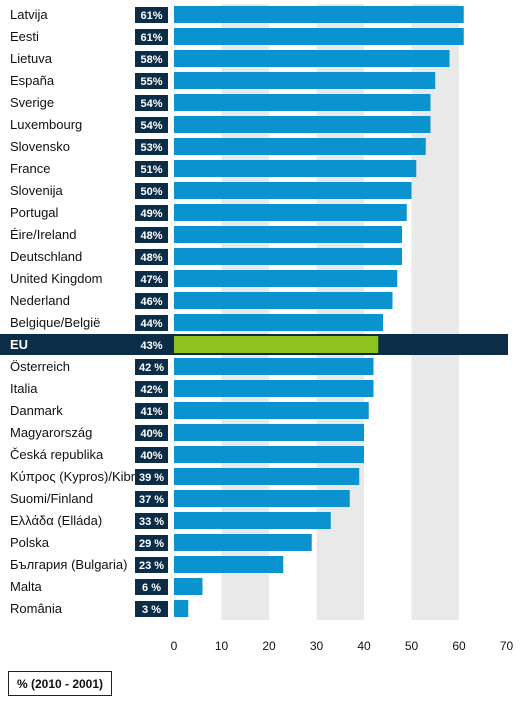  What do you see at coordinates (222, 646) in the screenshot?
I see `x-tick-label: 10` at bounding box center [222, 646].